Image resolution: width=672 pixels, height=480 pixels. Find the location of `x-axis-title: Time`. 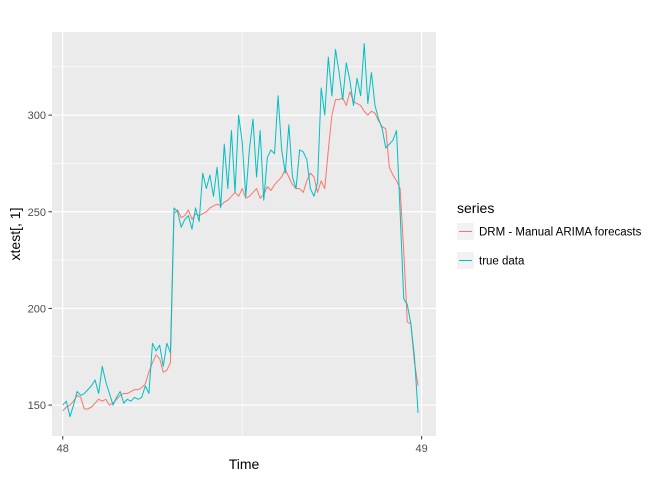

x-axis-title: Time is located at coordinates (244, 464).